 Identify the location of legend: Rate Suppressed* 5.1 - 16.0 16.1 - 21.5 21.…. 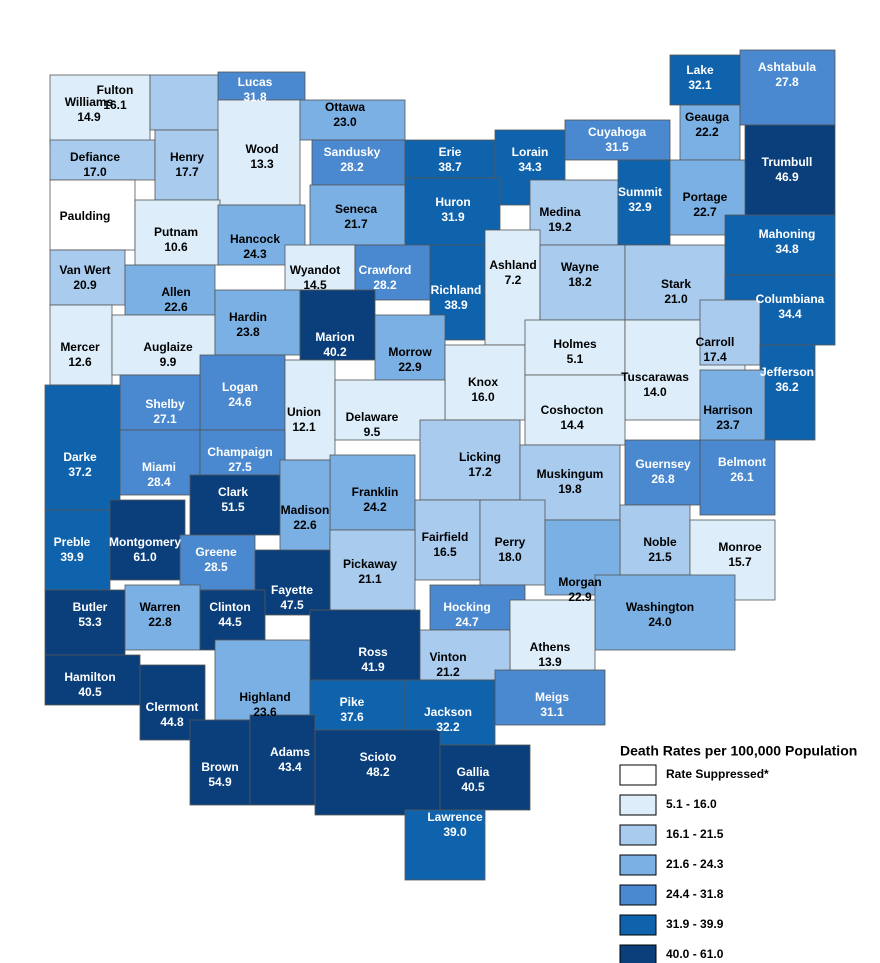
(694, 863).